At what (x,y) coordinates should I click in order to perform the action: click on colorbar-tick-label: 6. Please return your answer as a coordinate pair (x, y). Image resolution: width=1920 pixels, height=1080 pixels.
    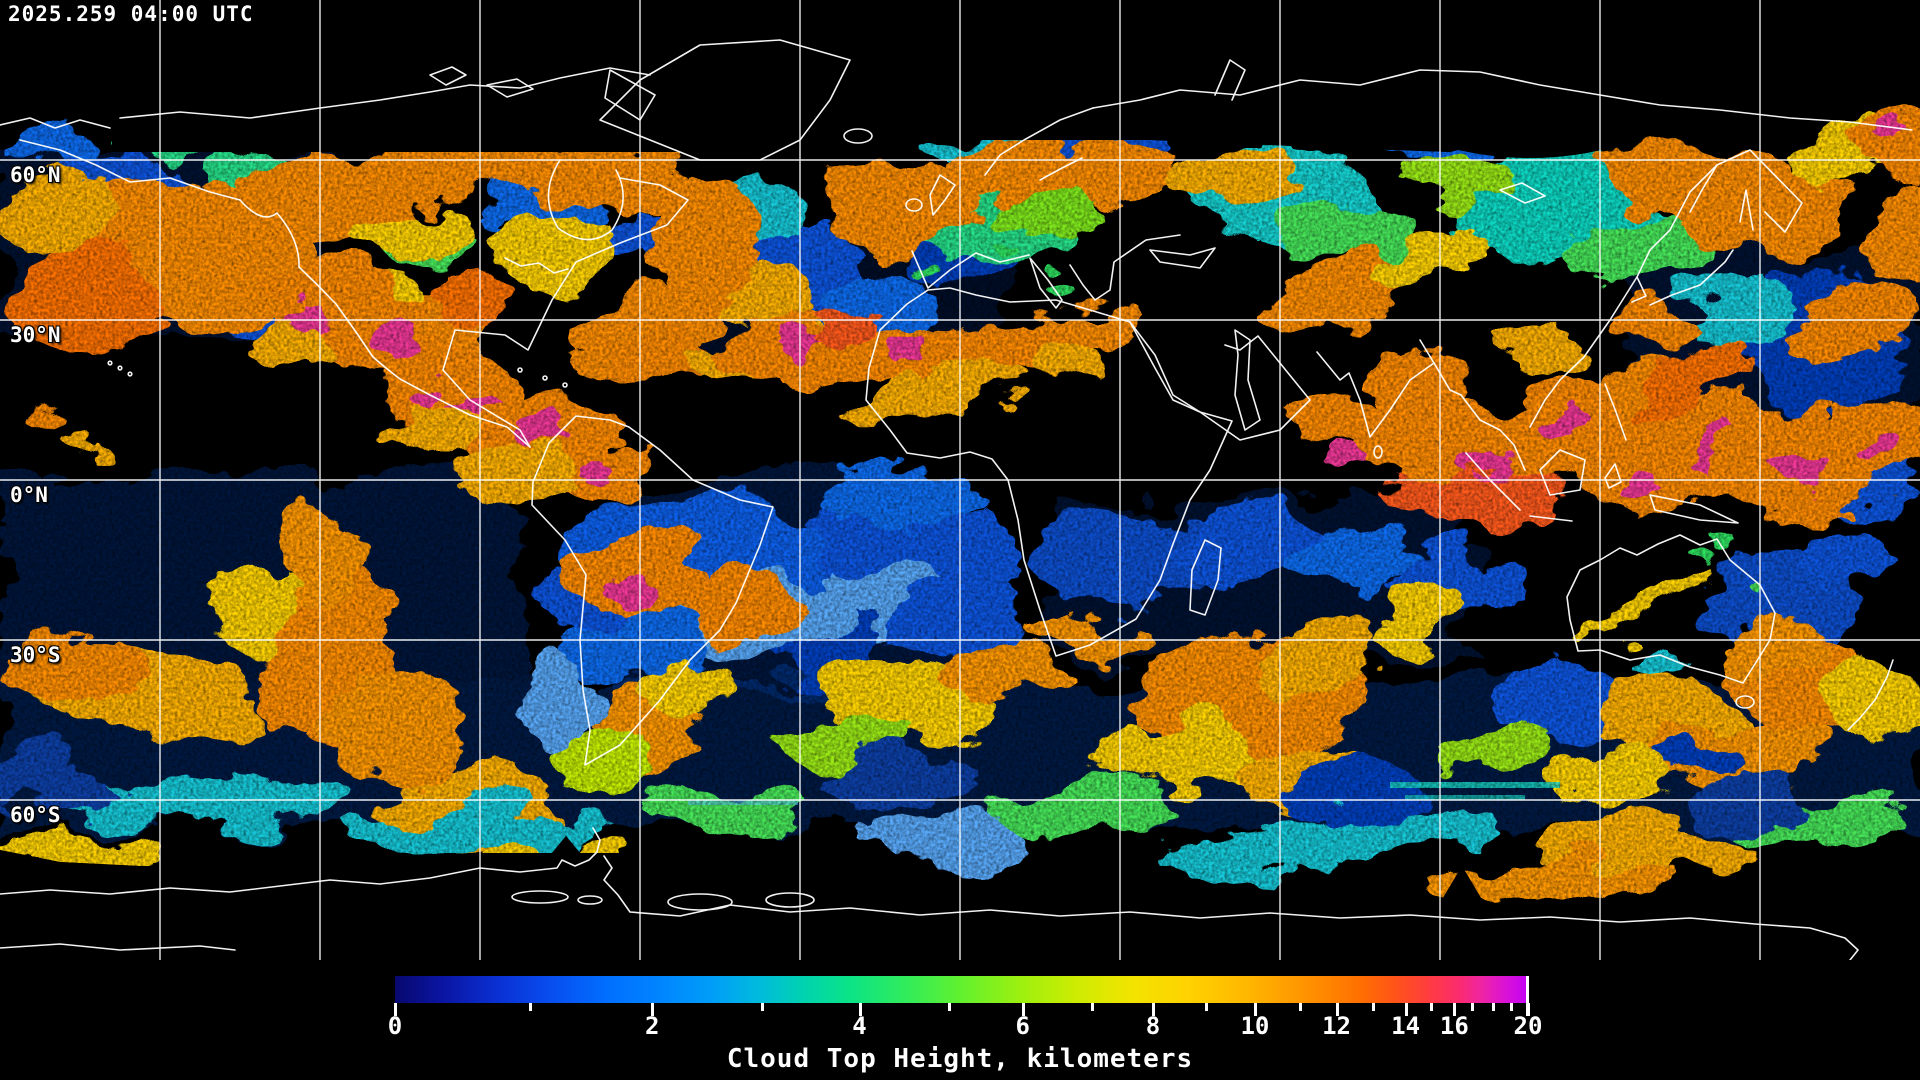
    Looking at the image, I should click on (1022, 1026).